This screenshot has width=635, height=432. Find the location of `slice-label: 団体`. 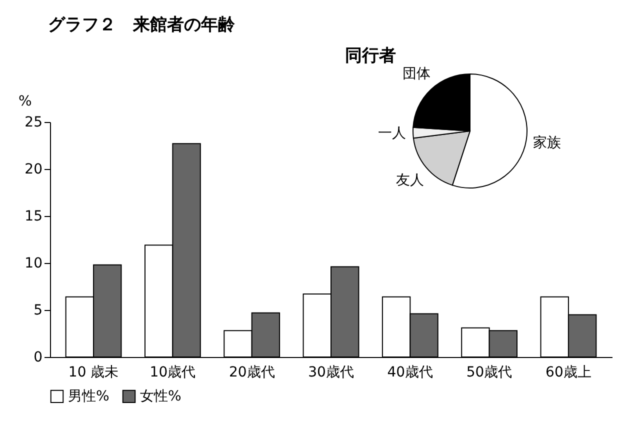

slice-label: 団体 is located at coordinates (416, 74).